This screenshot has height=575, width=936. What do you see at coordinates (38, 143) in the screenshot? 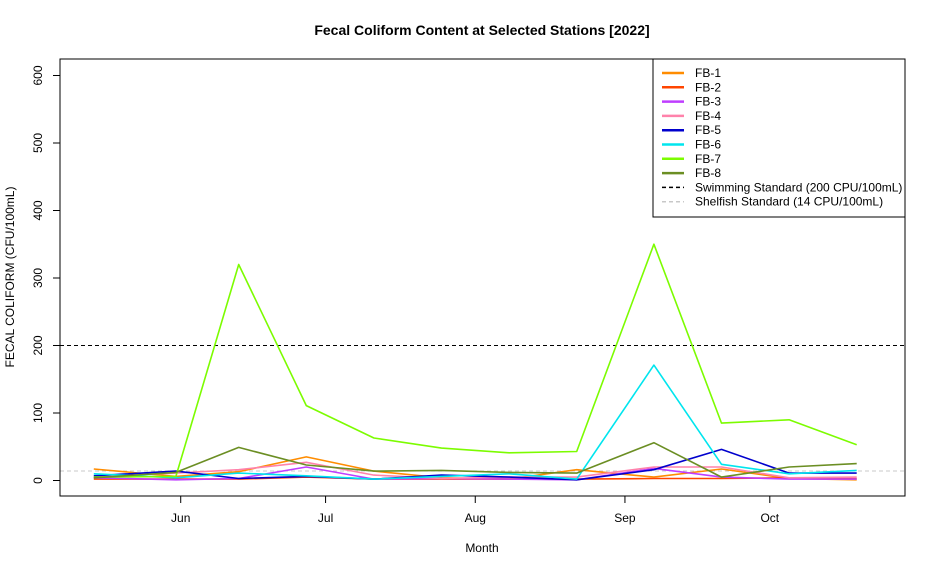
I see `y-tick-label: 500` at bounding box center [38, 143].